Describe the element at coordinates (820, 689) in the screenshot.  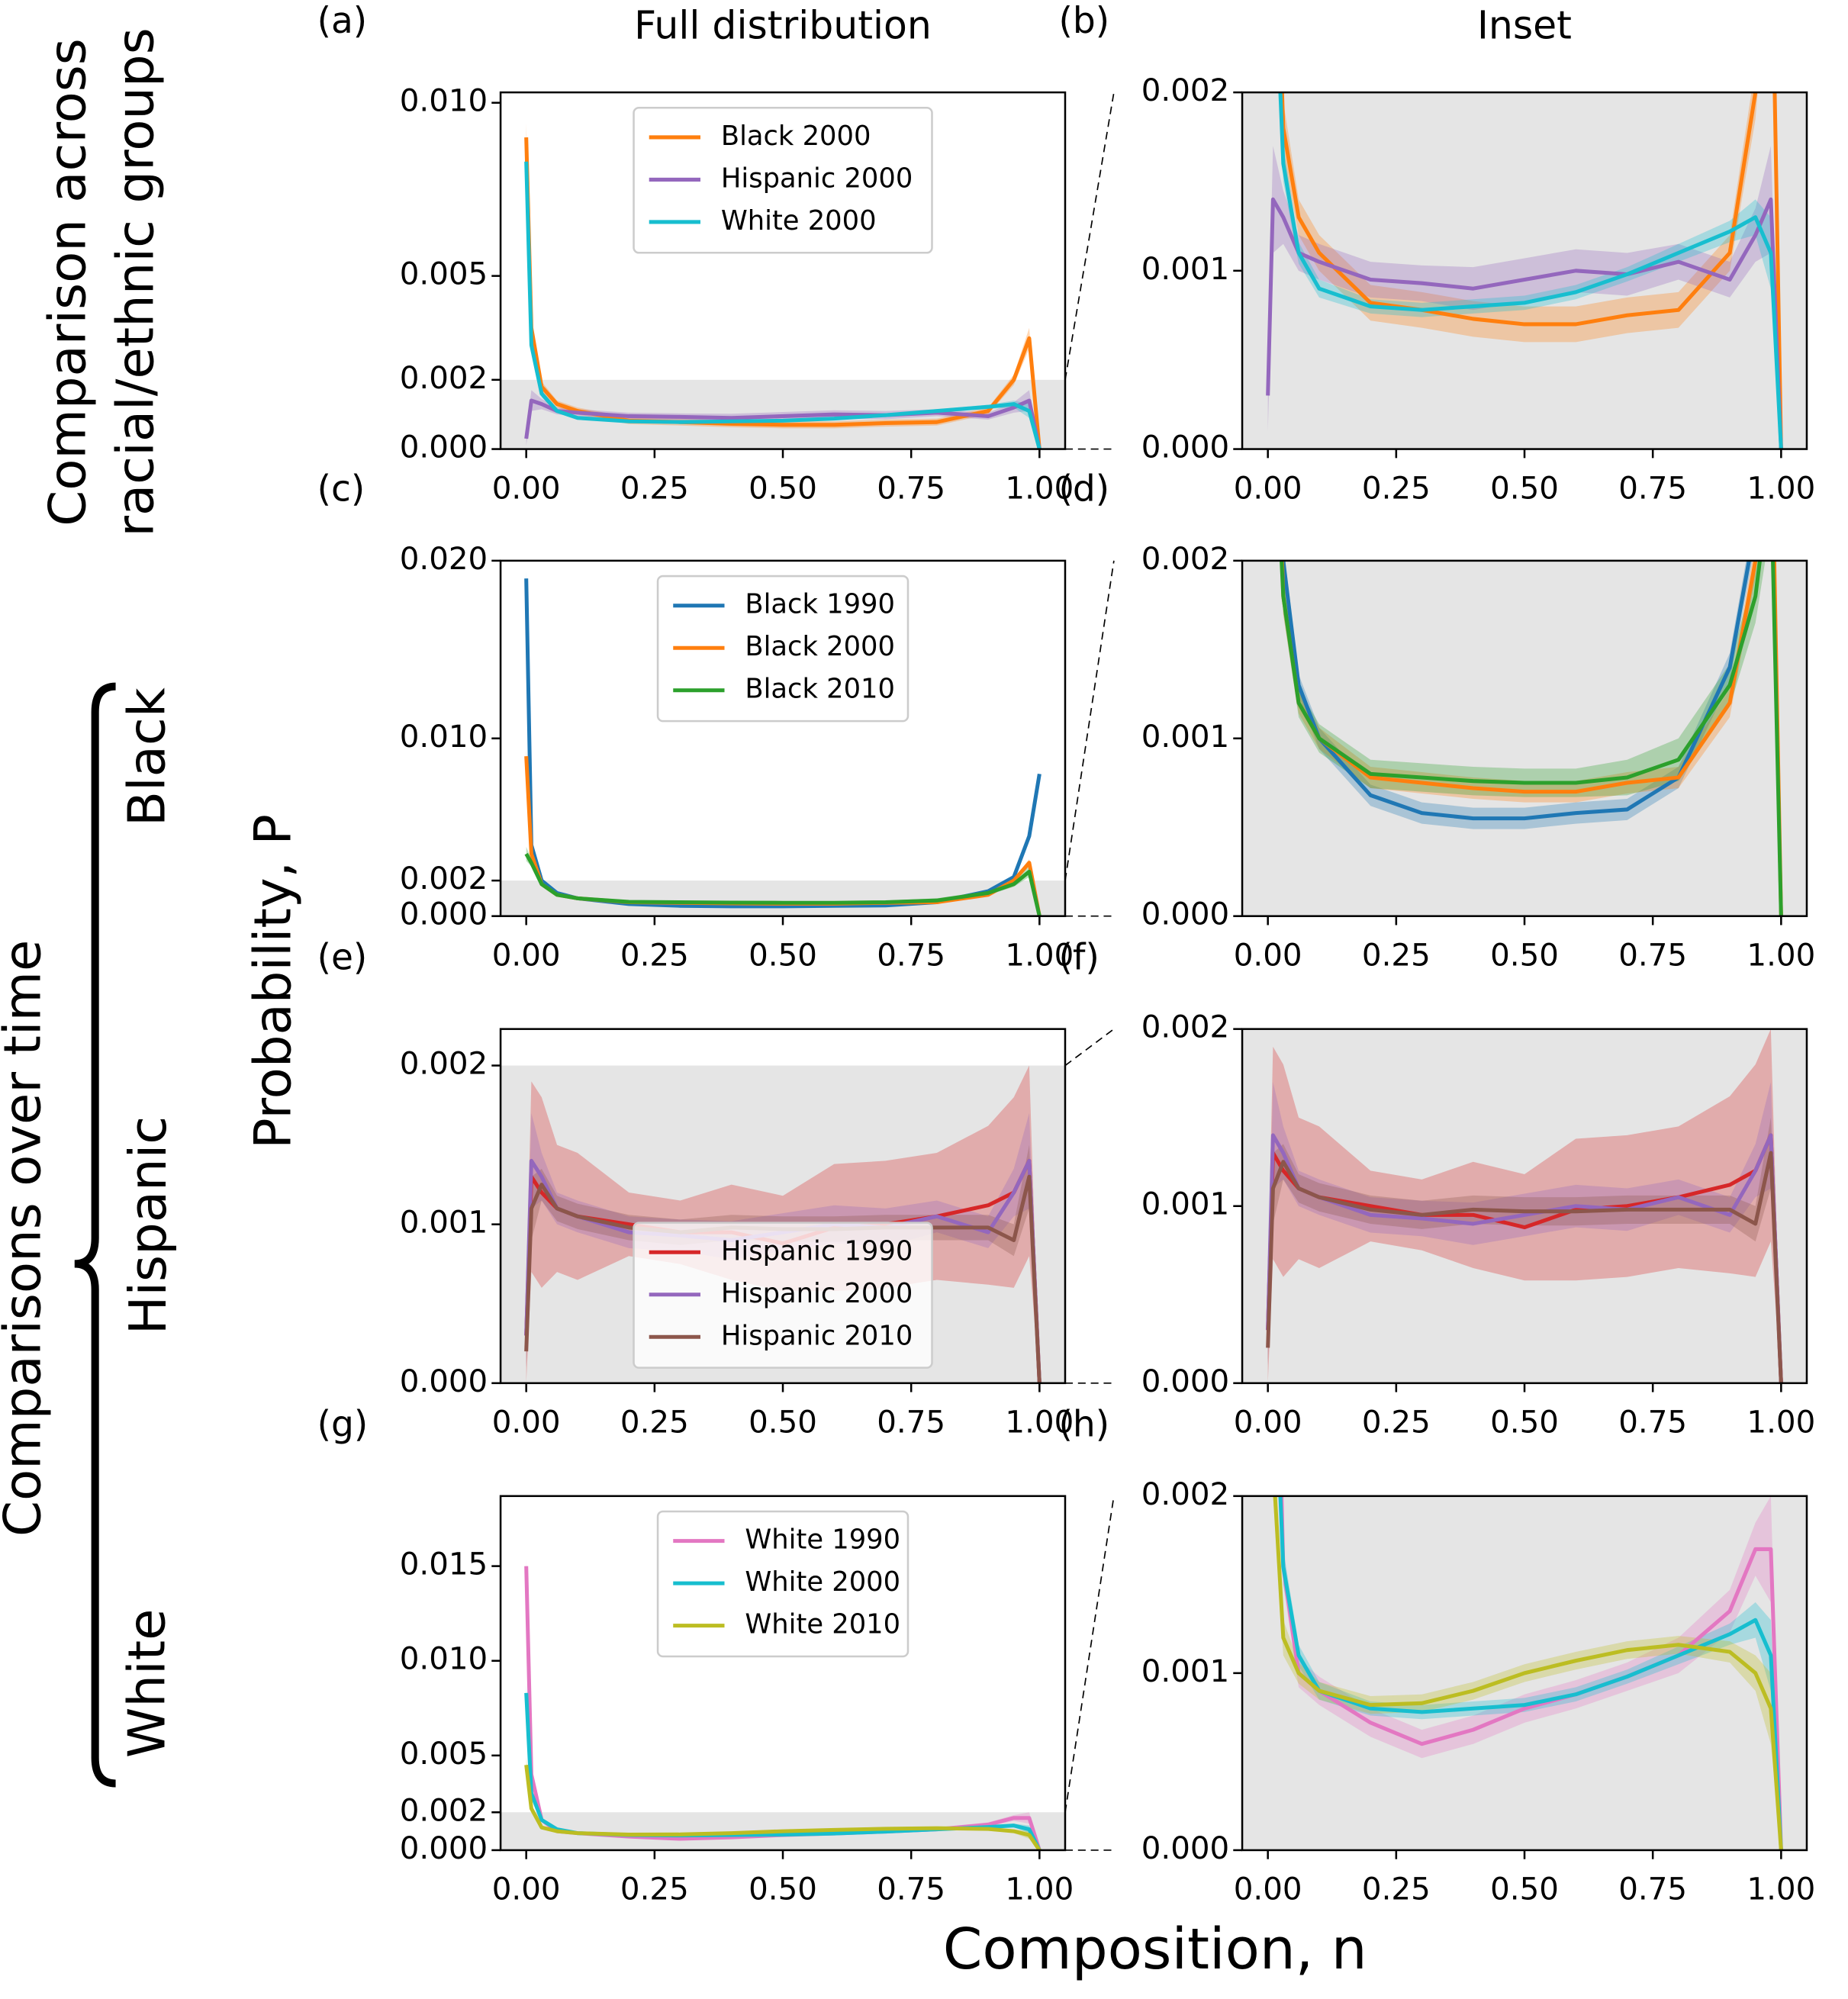
I see `legend-label: Black 2010` at that location.